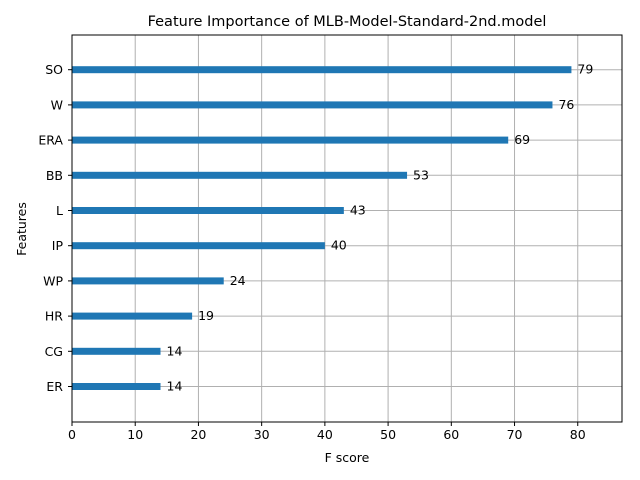  Describe the element at coordinates (578, 434) in the screenshot. I see `x-tick-label: 80` at that location.